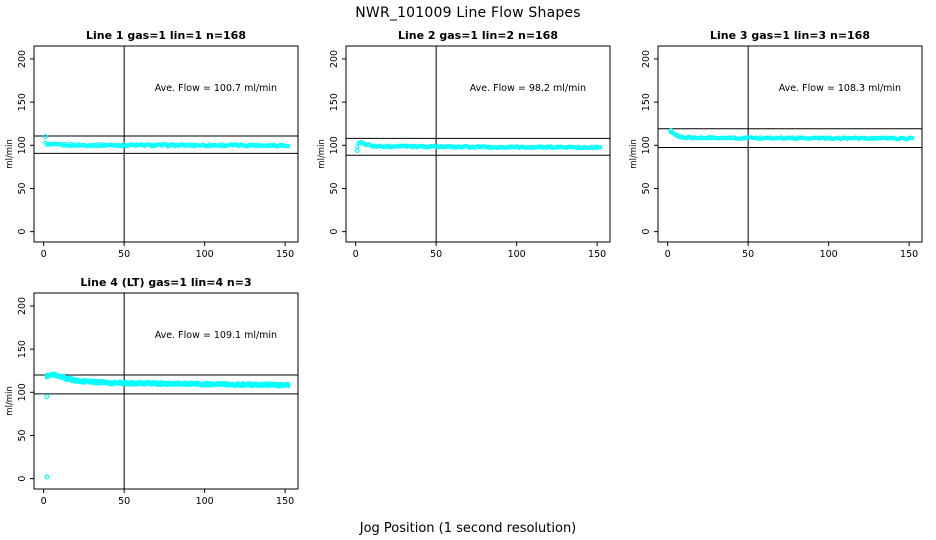 The height and width of the screenshot is (540, 936). Describe the element at coordinates (216, 88) in the screenshot. I see `ave-flow-annotation: Ave. Flow = 100.7 ml/min` at that location.